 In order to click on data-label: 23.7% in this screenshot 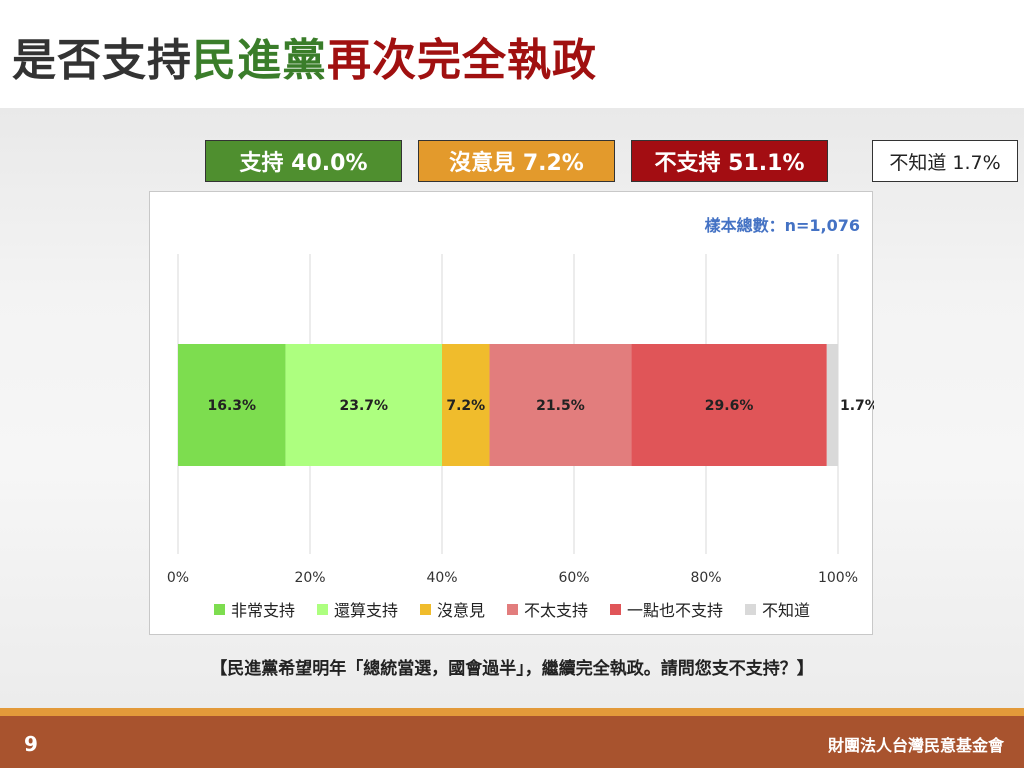, I will do `click(364, 406)`.